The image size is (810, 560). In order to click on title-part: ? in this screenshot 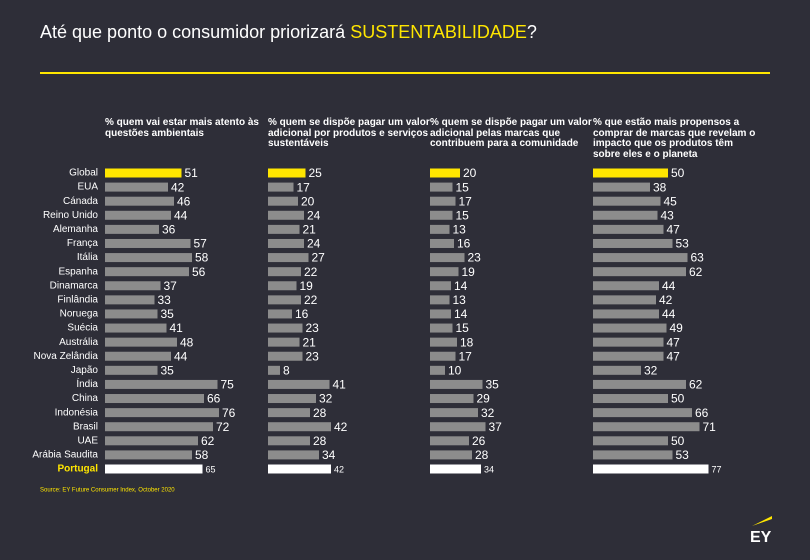, I will do `click(532, 32)`.